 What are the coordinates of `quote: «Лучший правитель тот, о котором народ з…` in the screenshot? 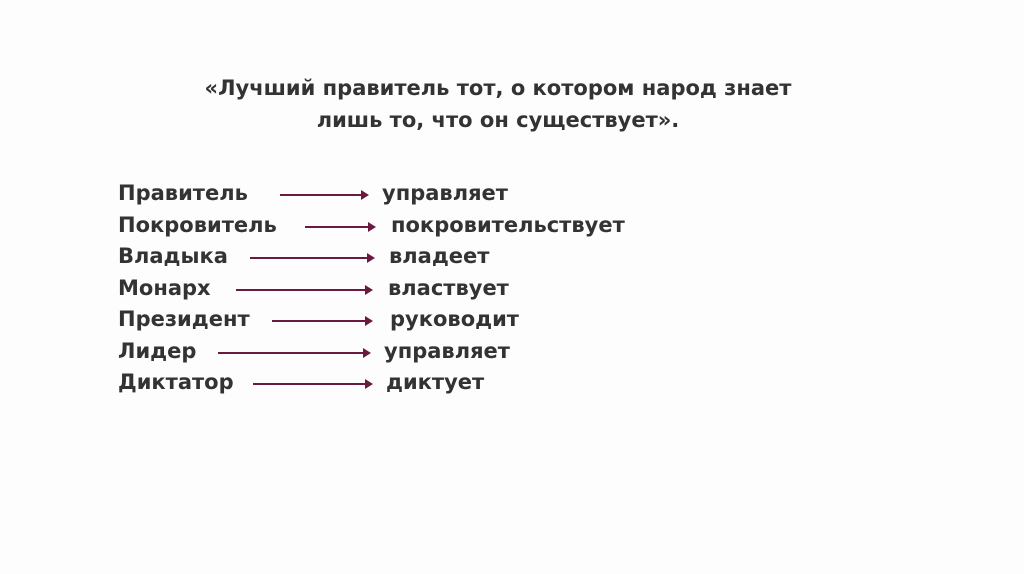 It's located at (498, 104).